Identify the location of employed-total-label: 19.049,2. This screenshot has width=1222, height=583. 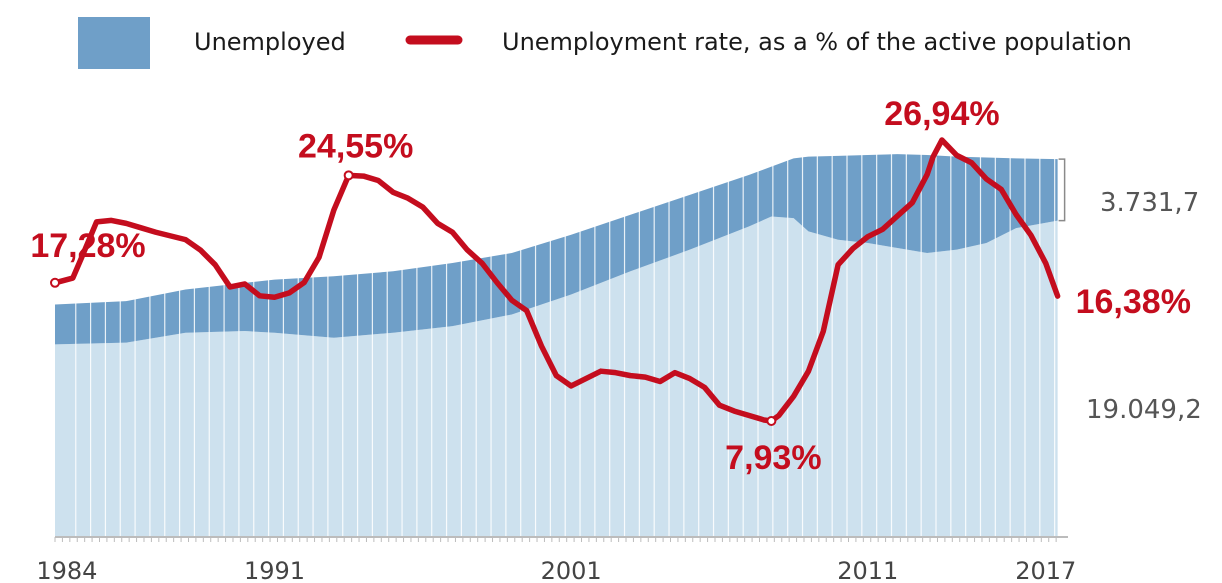
(1144, 410).